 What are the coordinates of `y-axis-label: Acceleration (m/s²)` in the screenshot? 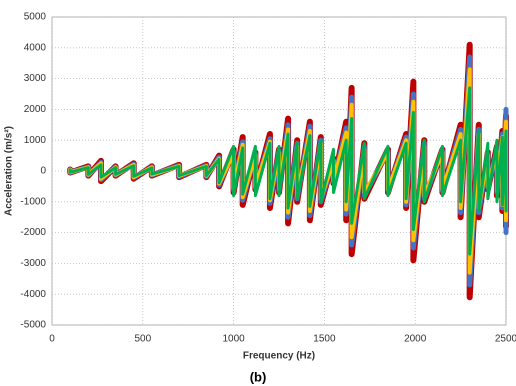 It's located at (9, 171).